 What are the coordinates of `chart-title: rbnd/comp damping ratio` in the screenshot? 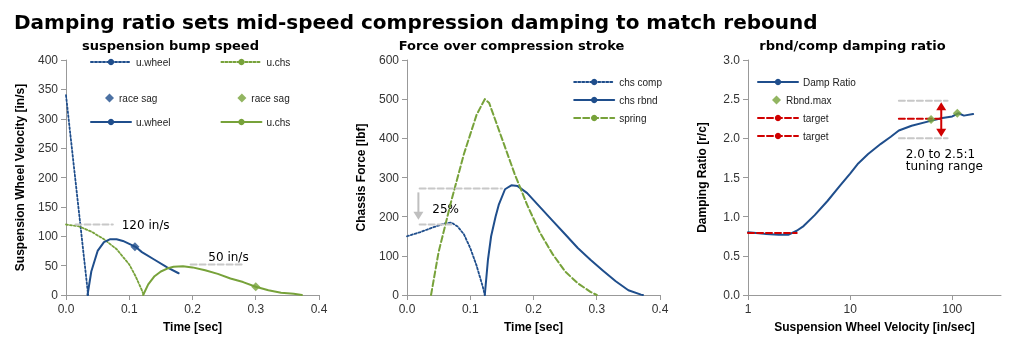 It's located at (852, 45).